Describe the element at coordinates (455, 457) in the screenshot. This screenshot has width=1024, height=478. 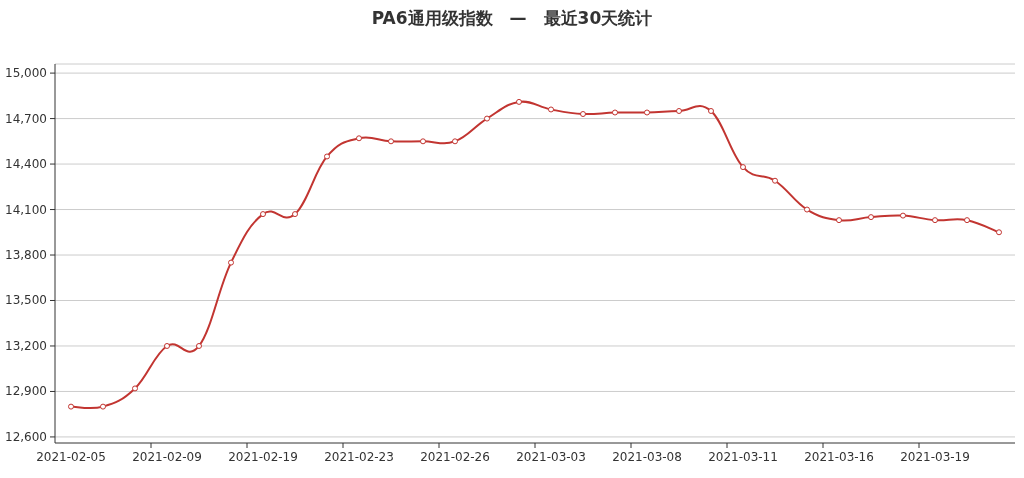
I see `x-tick-label: 2021-02-26` at that location.